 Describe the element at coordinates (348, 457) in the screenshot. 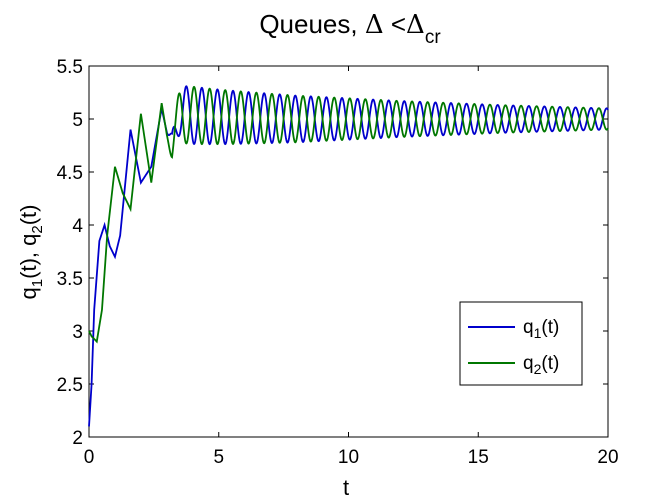

I see `x-tick-label: 10` at that location.